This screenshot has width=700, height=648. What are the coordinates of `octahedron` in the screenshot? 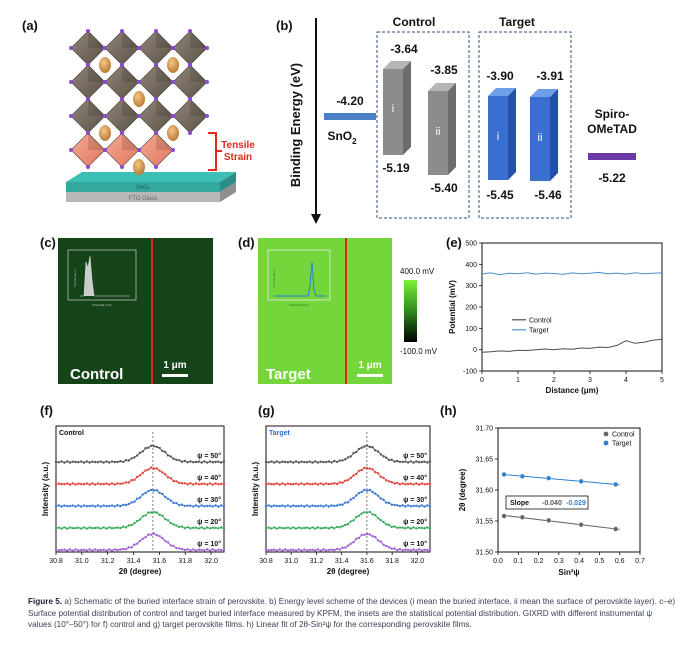 It's located at (156, 116).